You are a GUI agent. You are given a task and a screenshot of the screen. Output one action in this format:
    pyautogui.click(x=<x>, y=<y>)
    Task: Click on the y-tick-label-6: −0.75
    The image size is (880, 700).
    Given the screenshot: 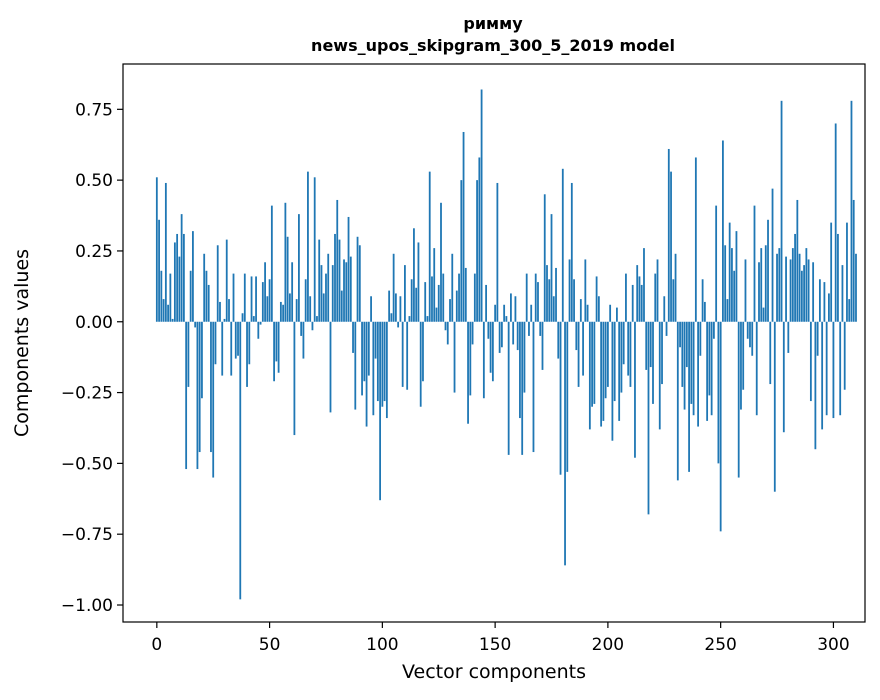 What is the action you would take?
    pyautogui.click(x=87, y=535)
    